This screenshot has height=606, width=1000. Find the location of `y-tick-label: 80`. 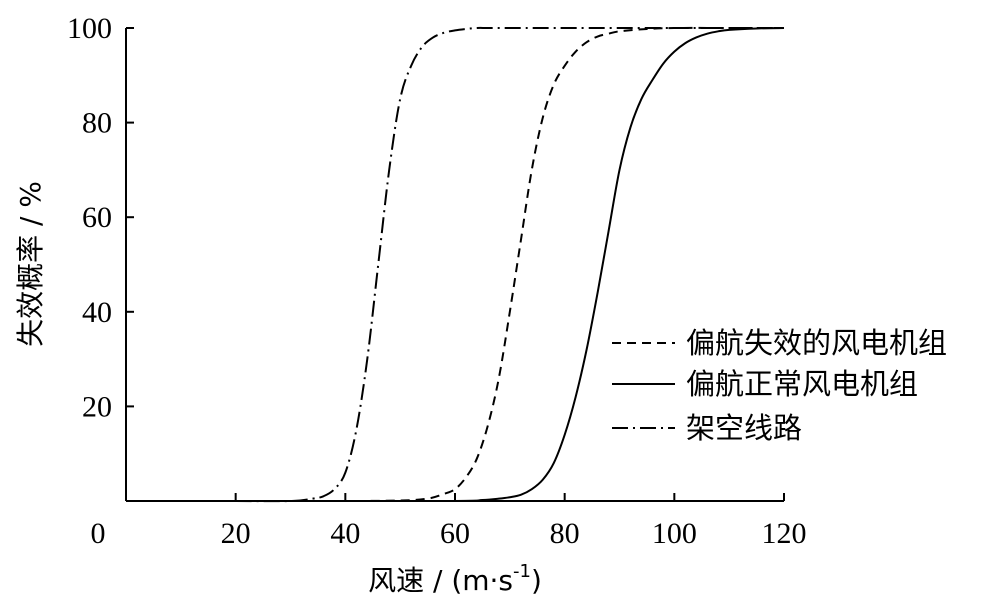

y-tick-label: 80 is located at coordinates (97, 123).